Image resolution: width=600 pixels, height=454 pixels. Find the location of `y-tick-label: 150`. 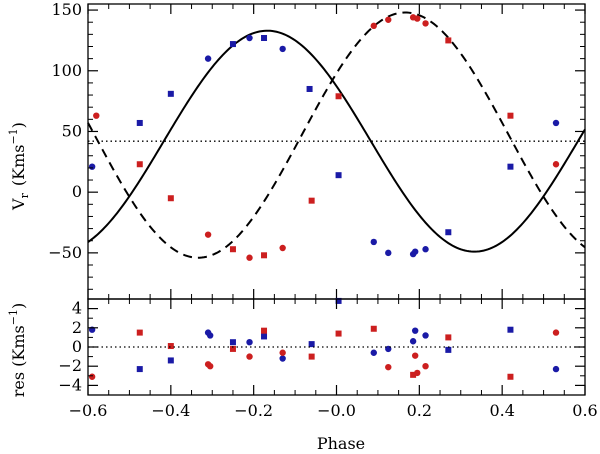

y-tick-label: 150 is located at coordinates (66, 9).